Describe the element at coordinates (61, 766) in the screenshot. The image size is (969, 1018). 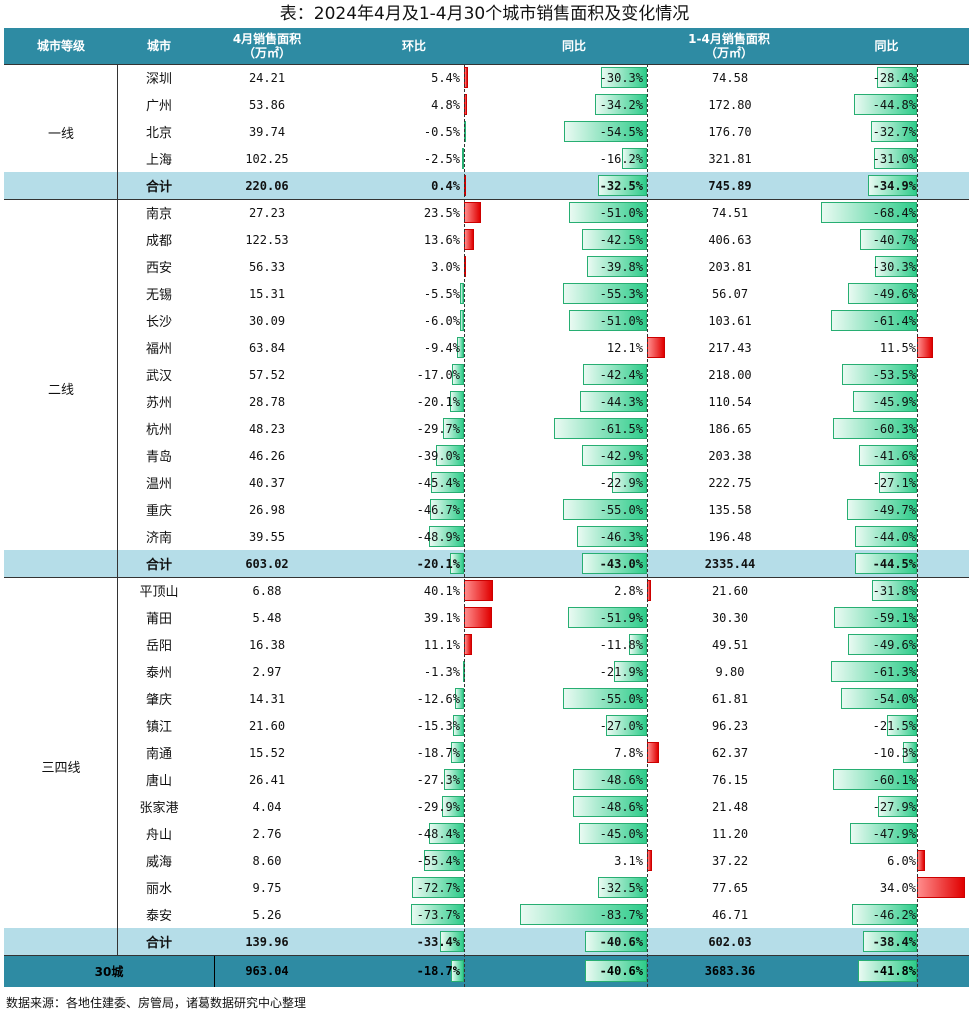
I see `tier-label: 三四线` at that location.